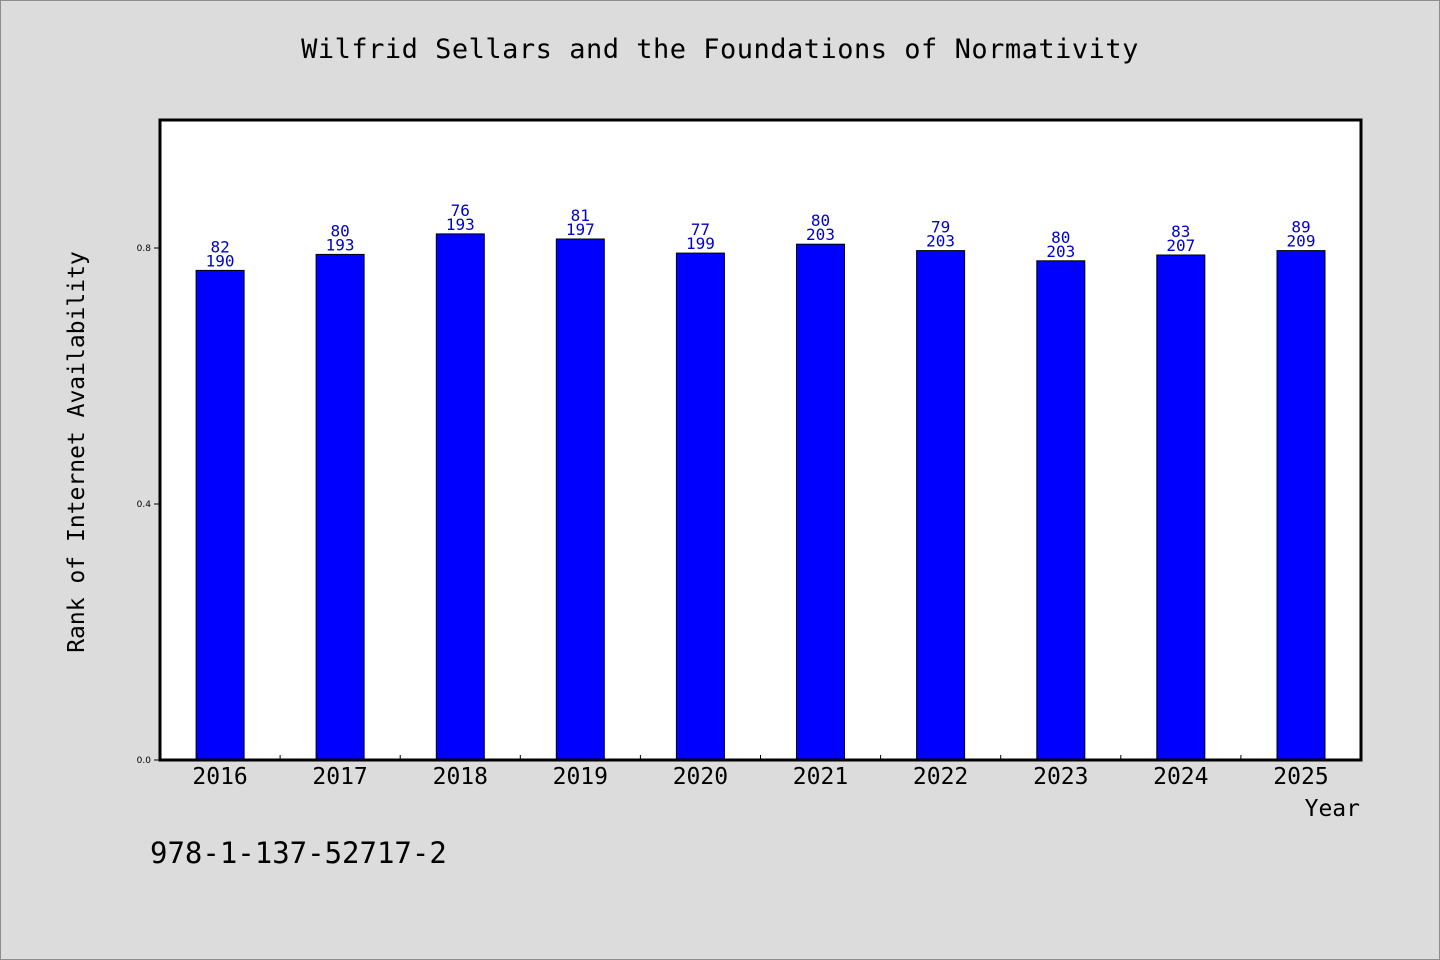 The height and width of the screenshot is (960, 1440). I want to click on bar-label-top-2019: 81, so click(580, 215).